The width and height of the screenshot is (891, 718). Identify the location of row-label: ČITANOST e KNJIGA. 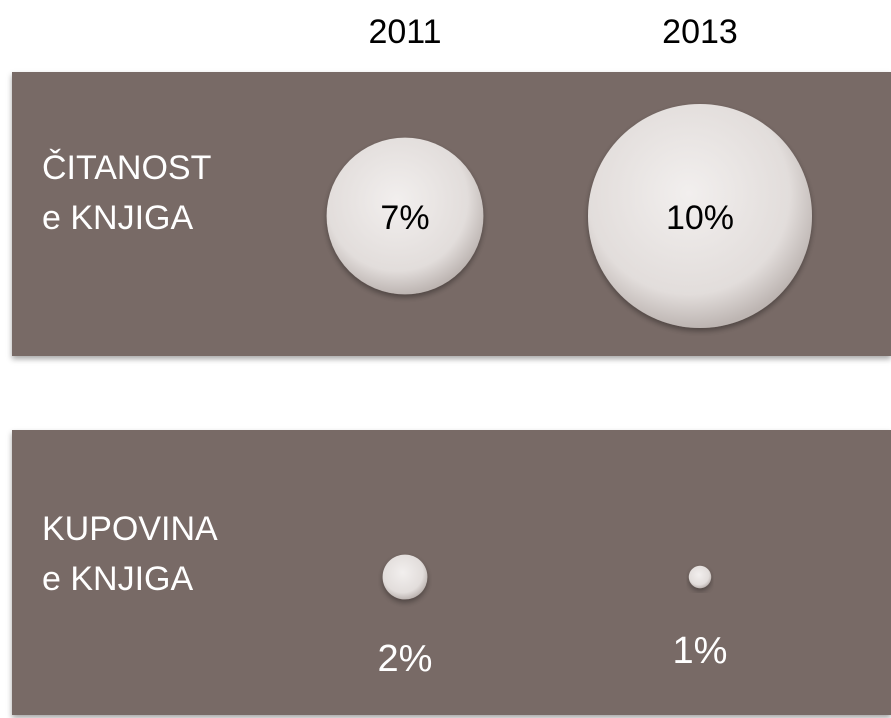
(126, 193).